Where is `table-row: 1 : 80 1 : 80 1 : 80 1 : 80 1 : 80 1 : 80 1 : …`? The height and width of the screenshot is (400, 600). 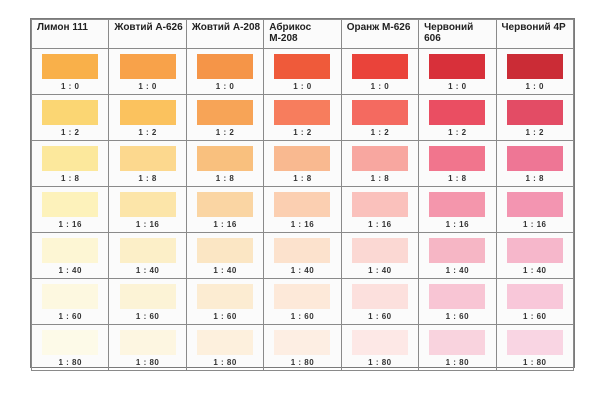
table-row: 1 : 80 1 : 80 1 : 80 1 : 80 1 : 80 1 : 80 1 : … is located at coordinates (302, 347).